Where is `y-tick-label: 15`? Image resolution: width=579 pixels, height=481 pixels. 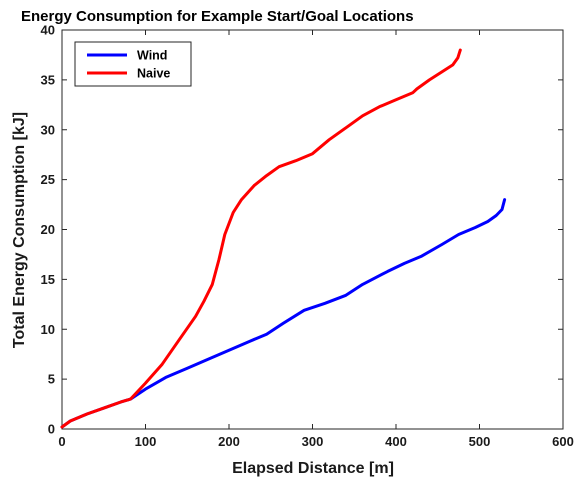
y-tick-label: 15 is located at coordinates (48, 279).